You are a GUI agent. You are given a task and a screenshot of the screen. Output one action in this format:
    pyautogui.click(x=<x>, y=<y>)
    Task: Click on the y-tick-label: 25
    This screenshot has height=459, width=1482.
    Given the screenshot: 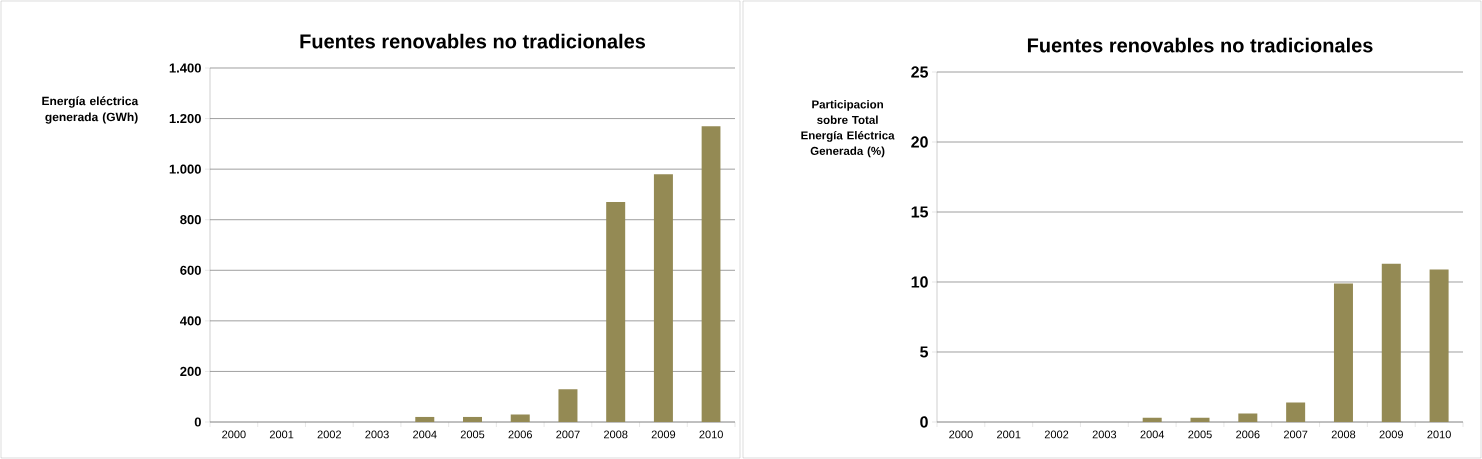 What is the action you would take?
    pyautogui.click(x=920, y=72)
    